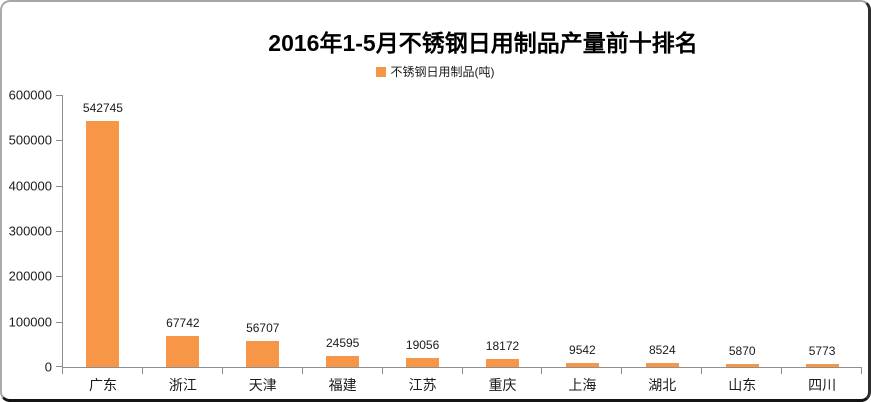 This screenshot has width=871, height=402. I want to click on category-5: 18172 重庆, so click(503, 244).